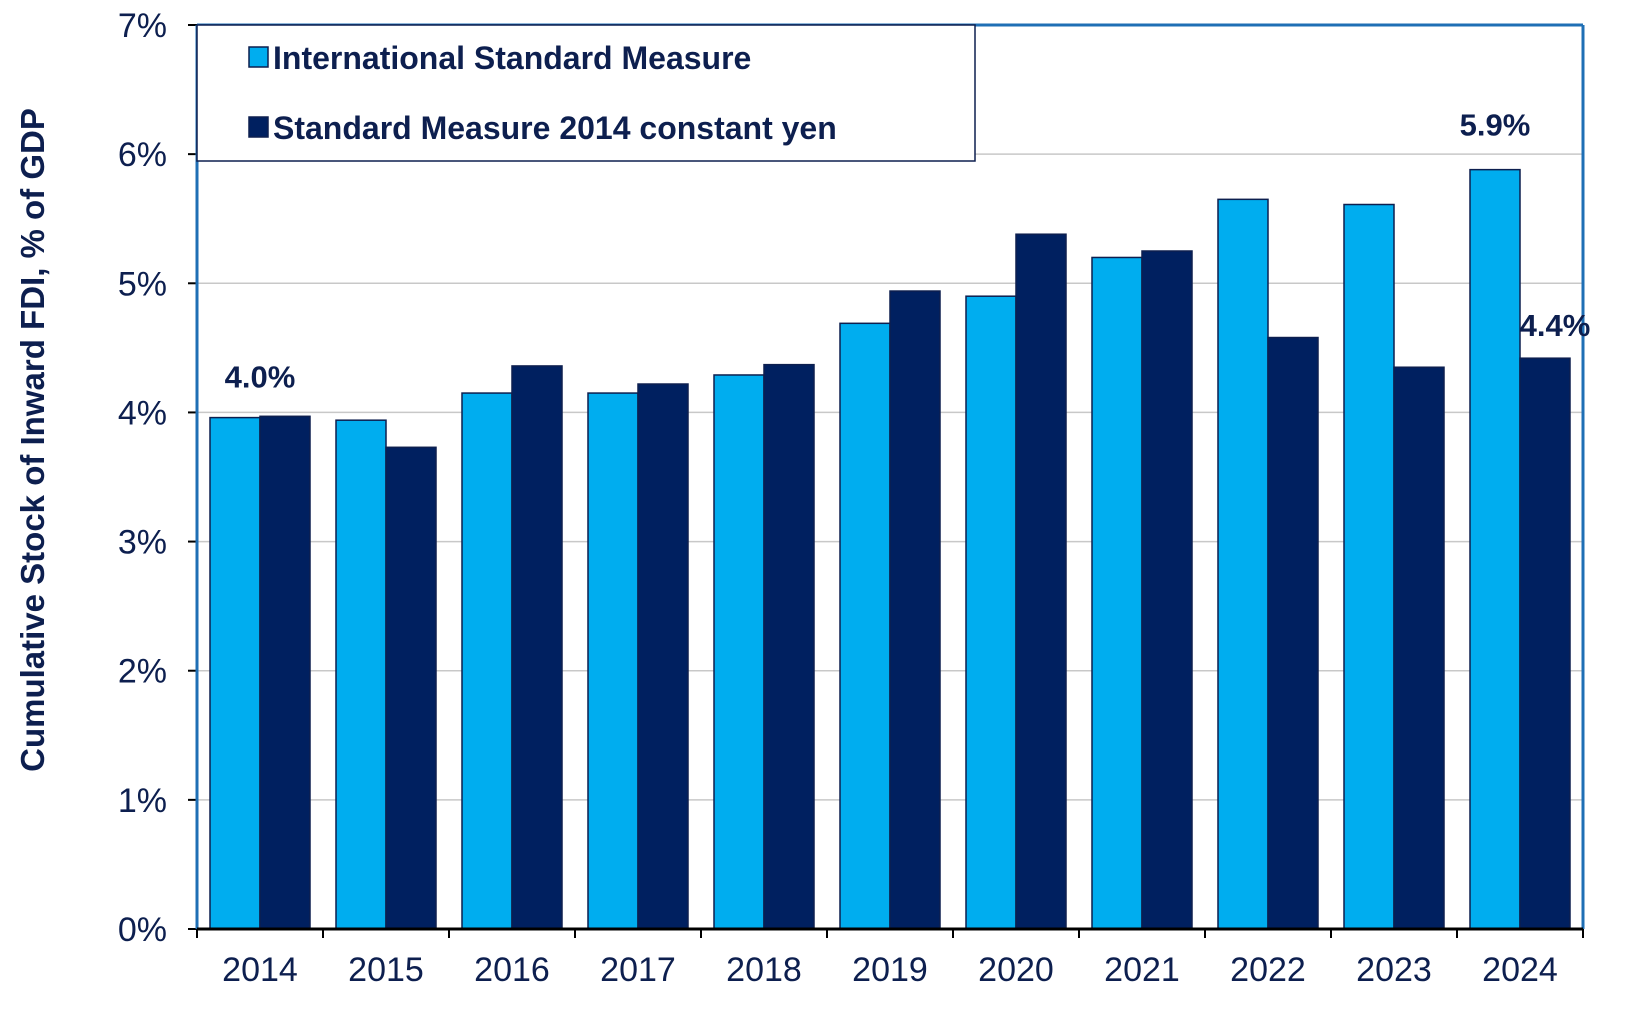  Describe the element at coordinates (915, 610) in the screenshot. I see `bar-constant-yen-2019` at that location.